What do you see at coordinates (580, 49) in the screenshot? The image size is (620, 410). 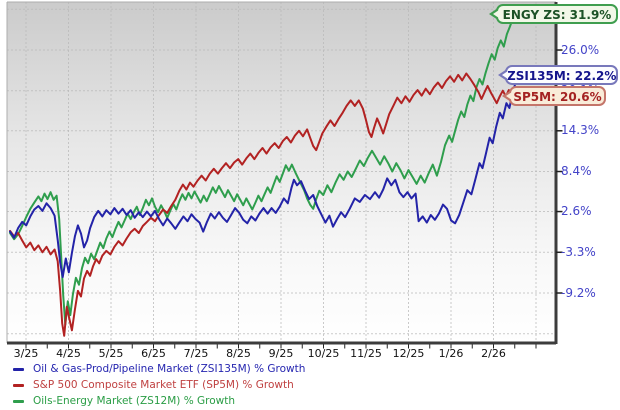 I see `y-tick-label: 26.0%` at bounding box center [580, 49].